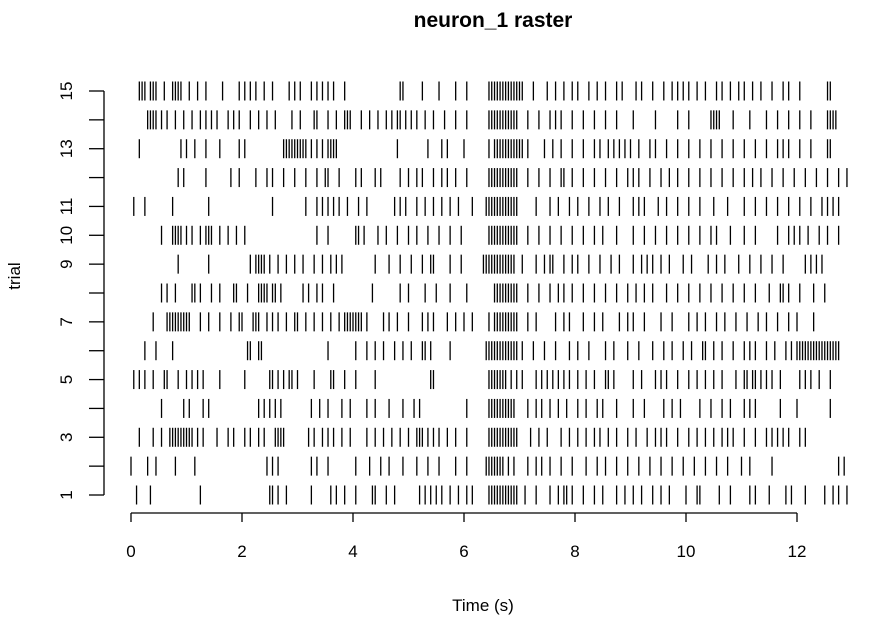 This screenshot has width=870, height=630. Describe the element at coordinates (130, 551) in the screenshot. I see `x-tick-label: 0` at that location.